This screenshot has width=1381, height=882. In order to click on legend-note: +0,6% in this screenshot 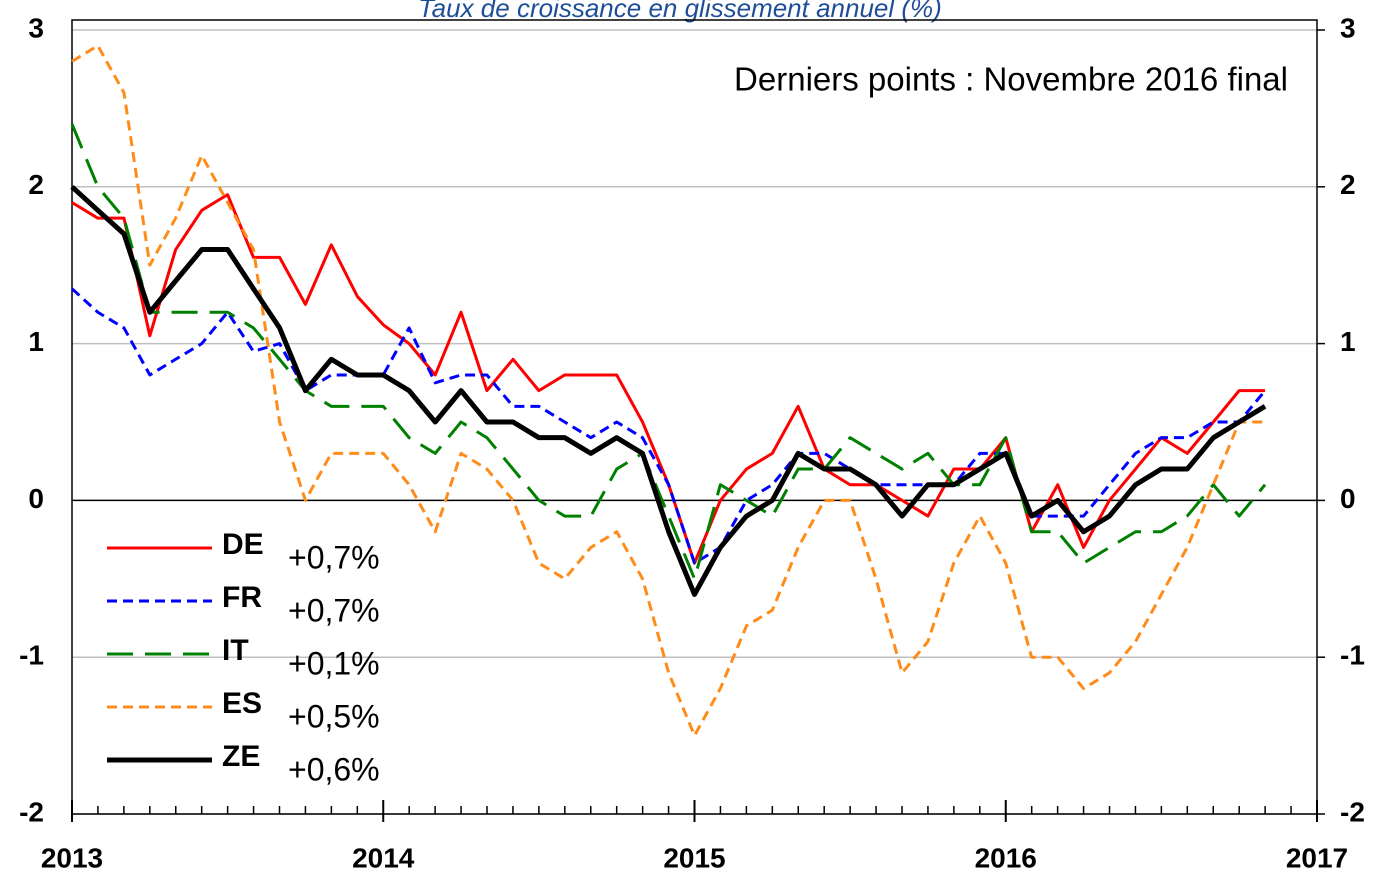, I will do `click(334, 769)`.